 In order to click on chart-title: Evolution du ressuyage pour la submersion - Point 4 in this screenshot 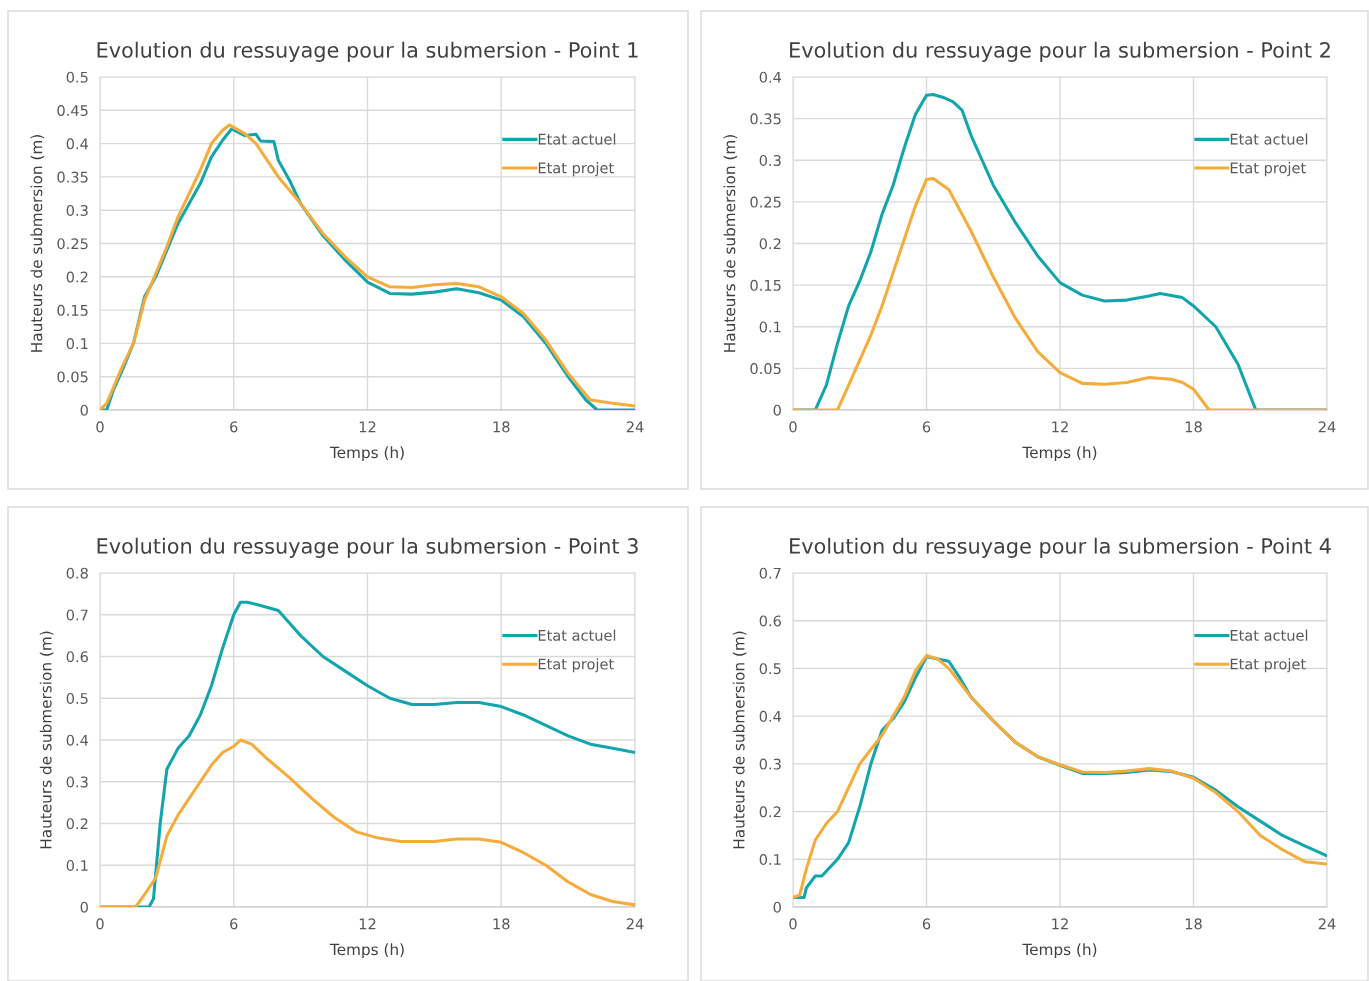, I will do `click(1060, 547)`.